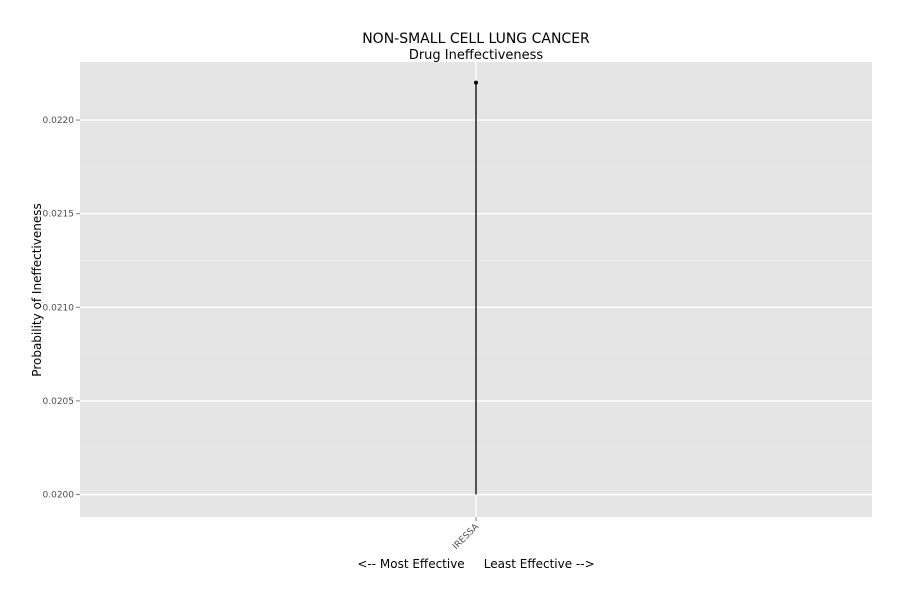 Image resolution: width=900 pixels, height=600 pixels. I want to click on chart-title: NON-SMALL CELL LUNG CANCER, so click(476, 39).